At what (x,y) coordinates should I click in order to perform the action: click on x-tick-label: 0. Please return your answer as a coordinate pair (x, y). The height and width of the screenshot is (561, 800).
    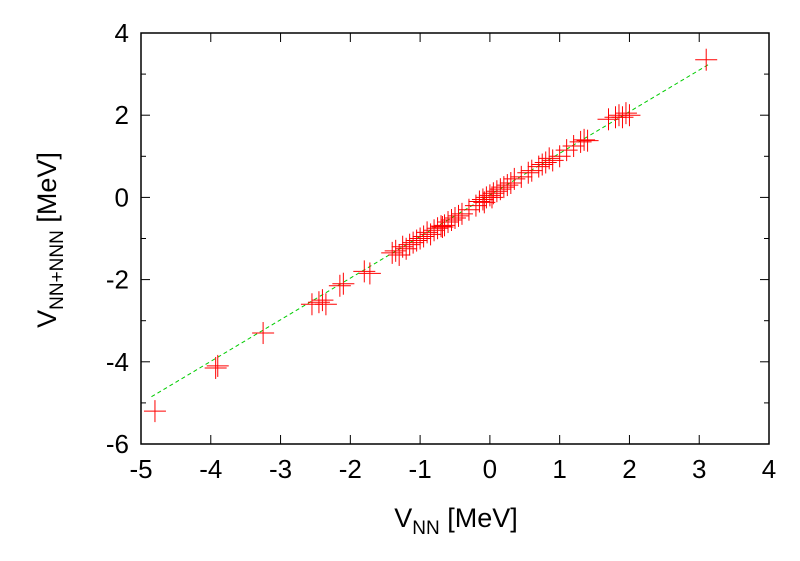
    Looking at the image, I should click on (490, 469).